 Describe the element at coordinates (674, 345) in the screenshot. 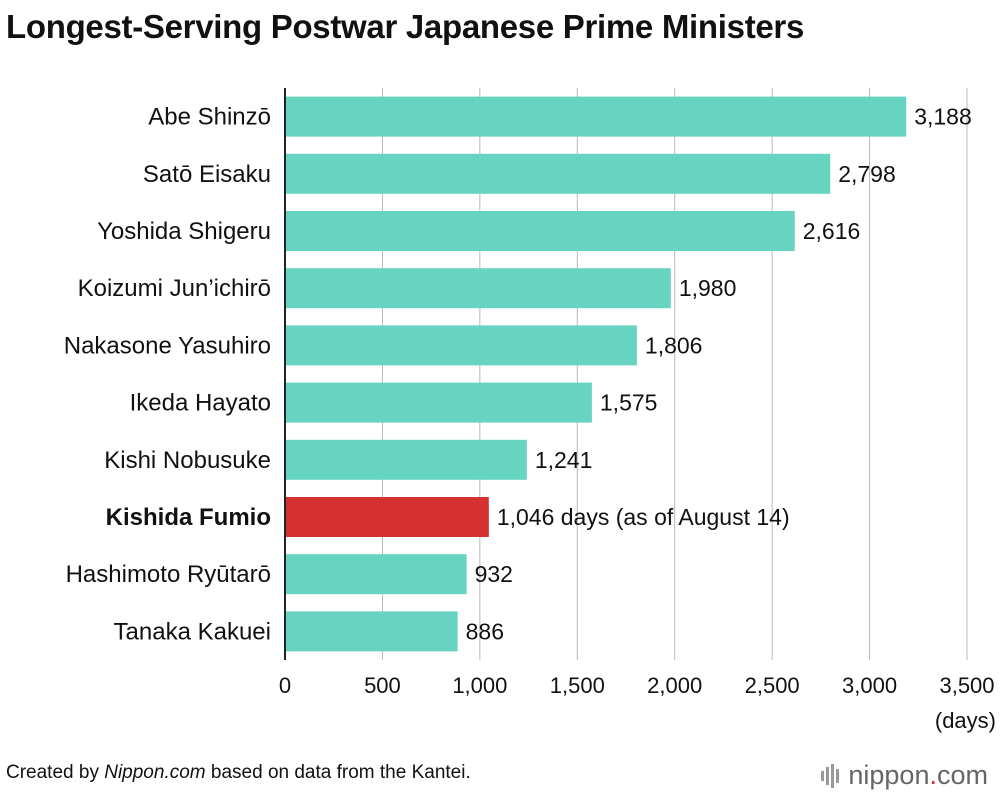

I see `value-label: 1,806` at that location.